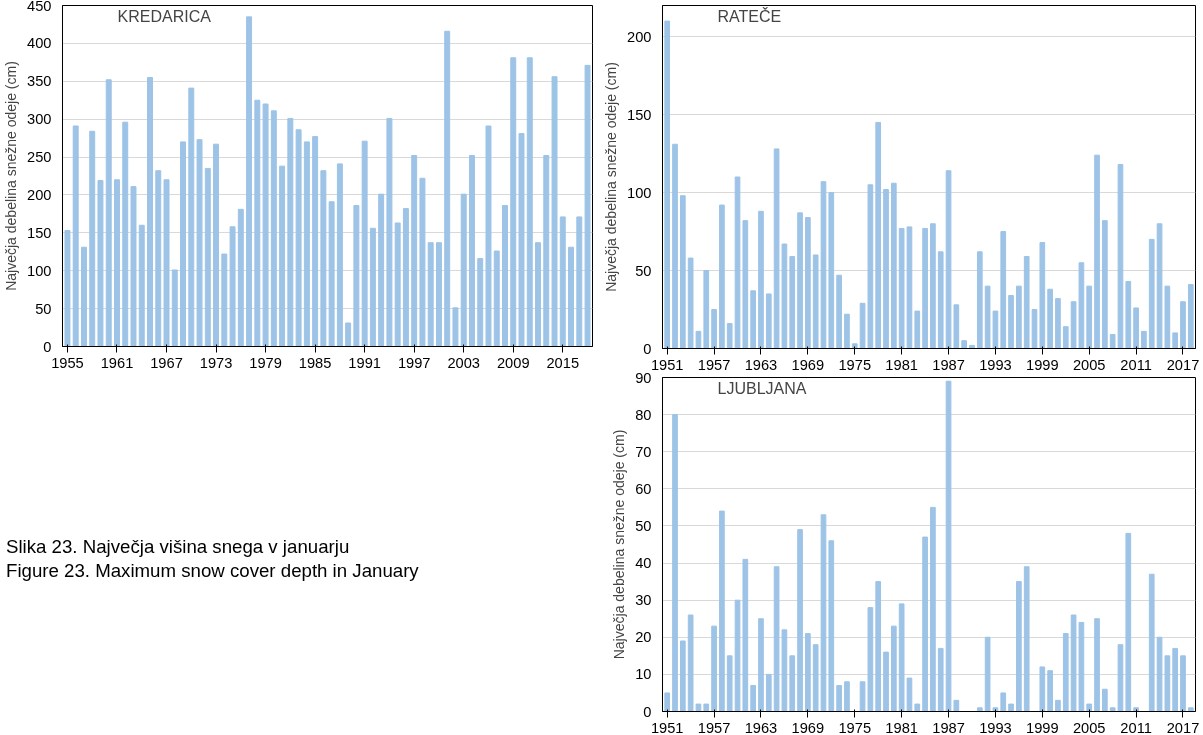 The width and height of the screenshot is (1203, 735). I want to click on x-tick-label: 2011, so click(1136, 727).